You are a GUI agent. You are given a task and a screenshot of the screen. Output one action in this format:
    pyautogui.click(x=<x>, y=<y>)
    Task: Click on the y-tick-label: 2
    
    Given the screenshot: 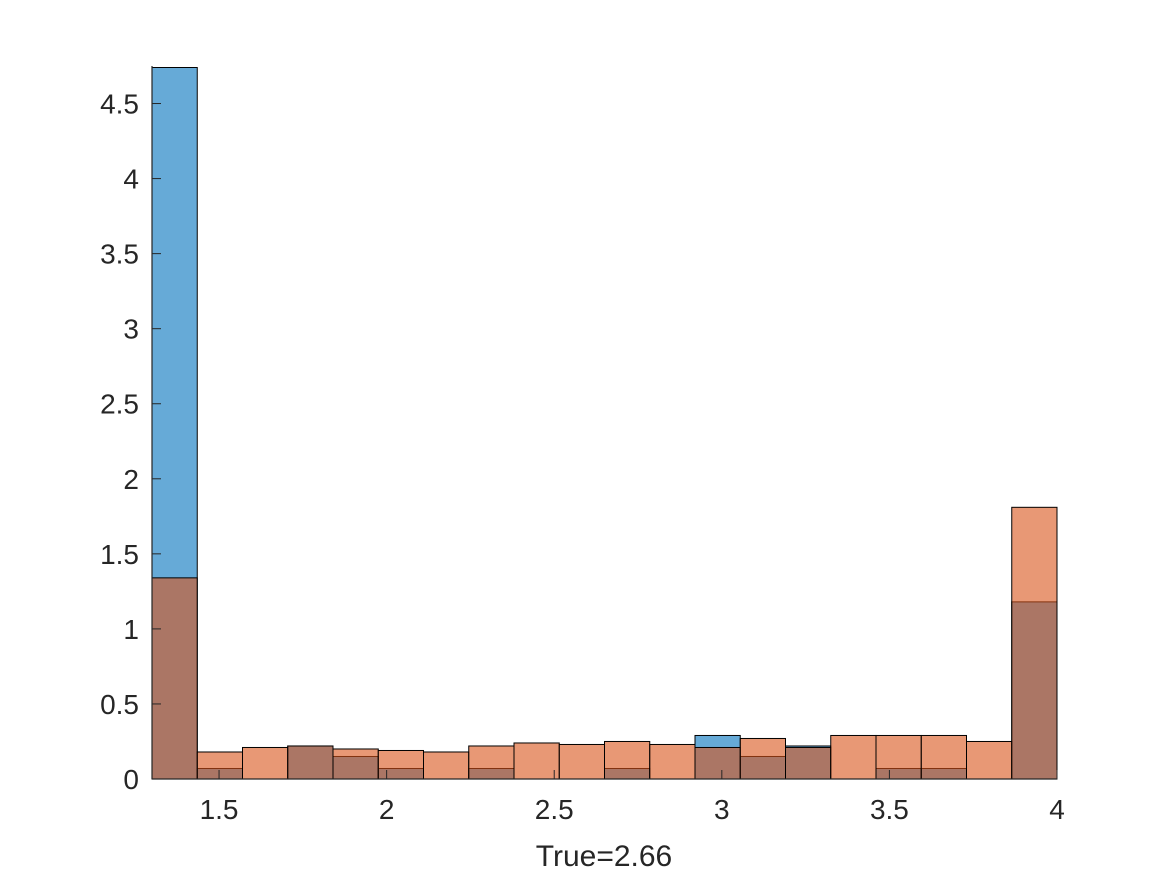 What is the action you would take?
    pyautogui.click(x=131, y=479)
    